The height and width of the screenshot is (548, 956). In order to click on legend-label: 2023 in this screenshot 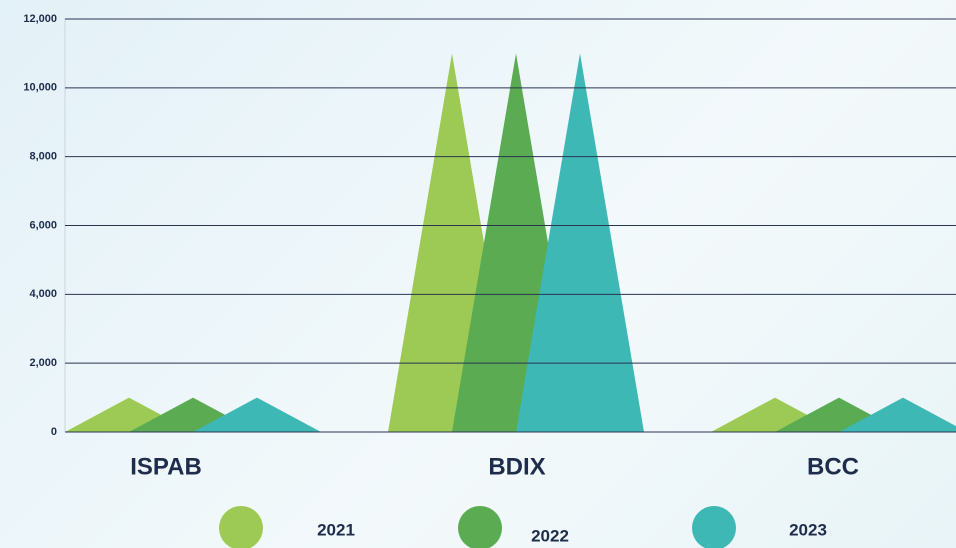, I will do `click(808, 529)`.